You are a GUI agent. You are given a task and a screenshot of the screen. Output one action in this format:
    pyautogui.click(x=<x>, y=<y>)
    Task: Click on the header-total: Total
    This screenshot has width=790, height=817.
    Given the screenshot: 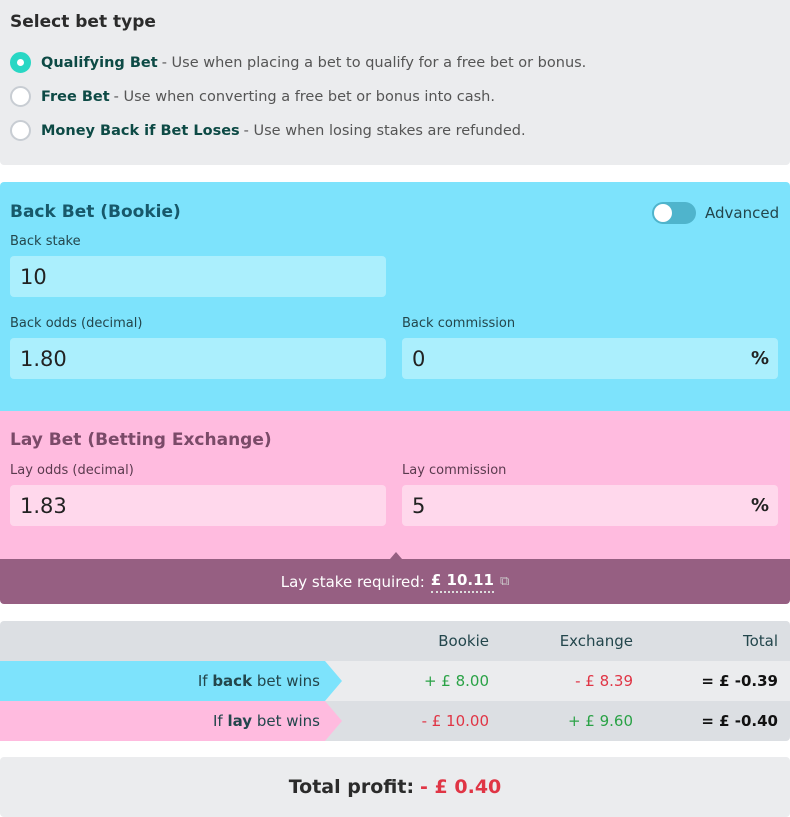 What is the action you would take?
    pyautogui.click(x=760, y=641)
    